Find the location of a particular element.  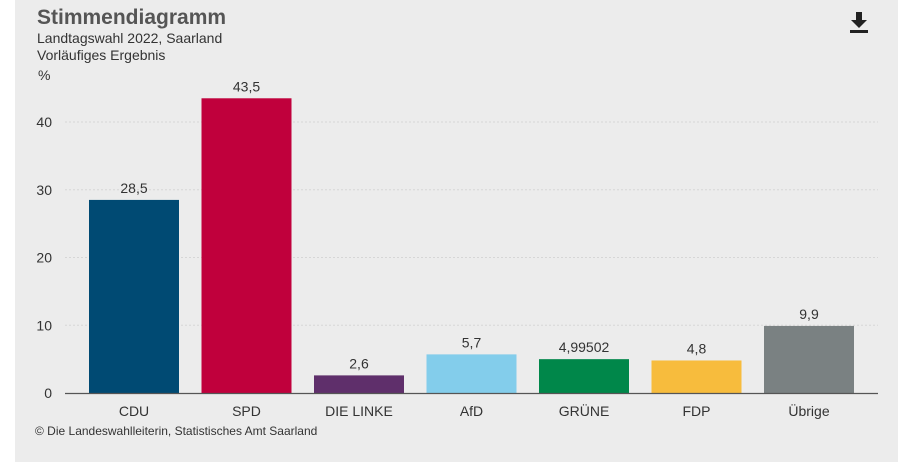

bar-grüne is located at coordinates (584, 376).